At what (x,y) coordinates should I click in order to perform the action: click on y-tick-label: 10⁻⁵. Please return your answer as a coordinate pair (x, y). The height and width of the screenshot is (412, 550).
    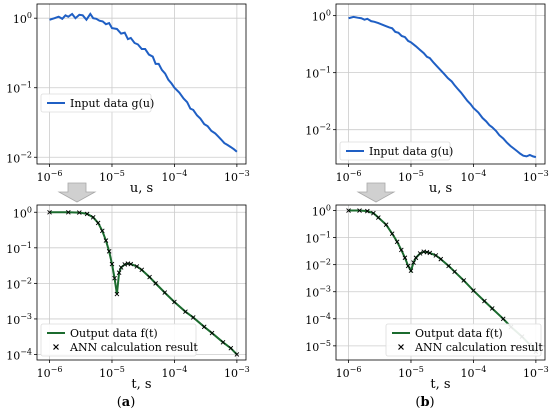
    Looking at the image, I should click on (318, 346).